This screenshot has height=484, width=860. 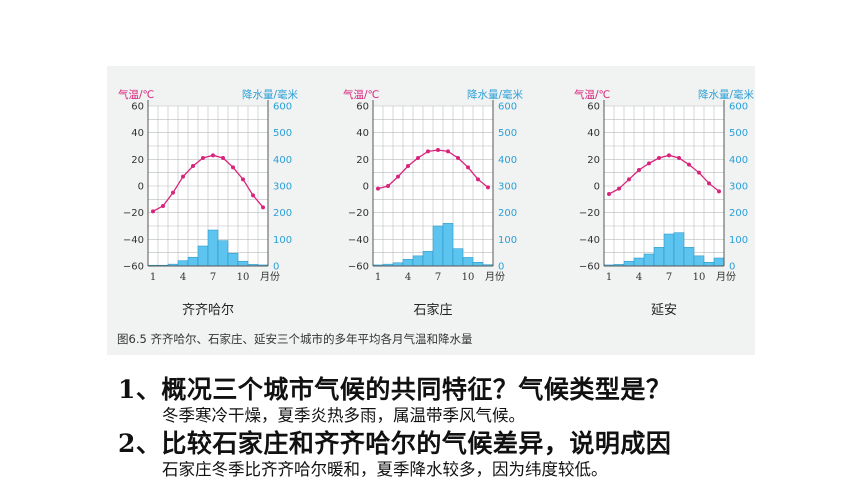 I want to click on month-tick: 7, so click(x=438, y=277).